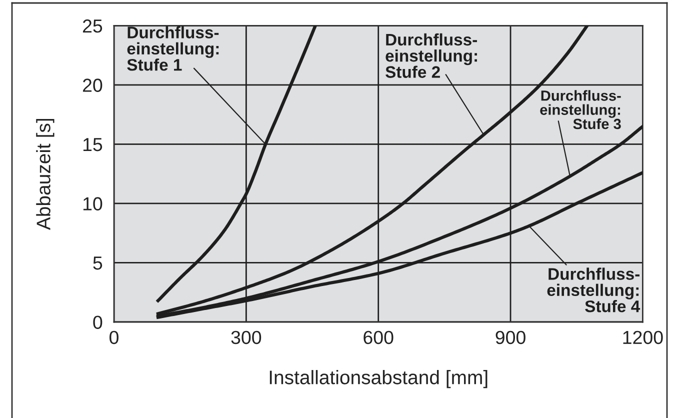 This screenshot has height=418, width=675. What do you see at coordinates (580, 110) in the screenshot?
I see `annotation: Durchfluss- einstellung: Stufe 3` at bounding box center [580, 110].